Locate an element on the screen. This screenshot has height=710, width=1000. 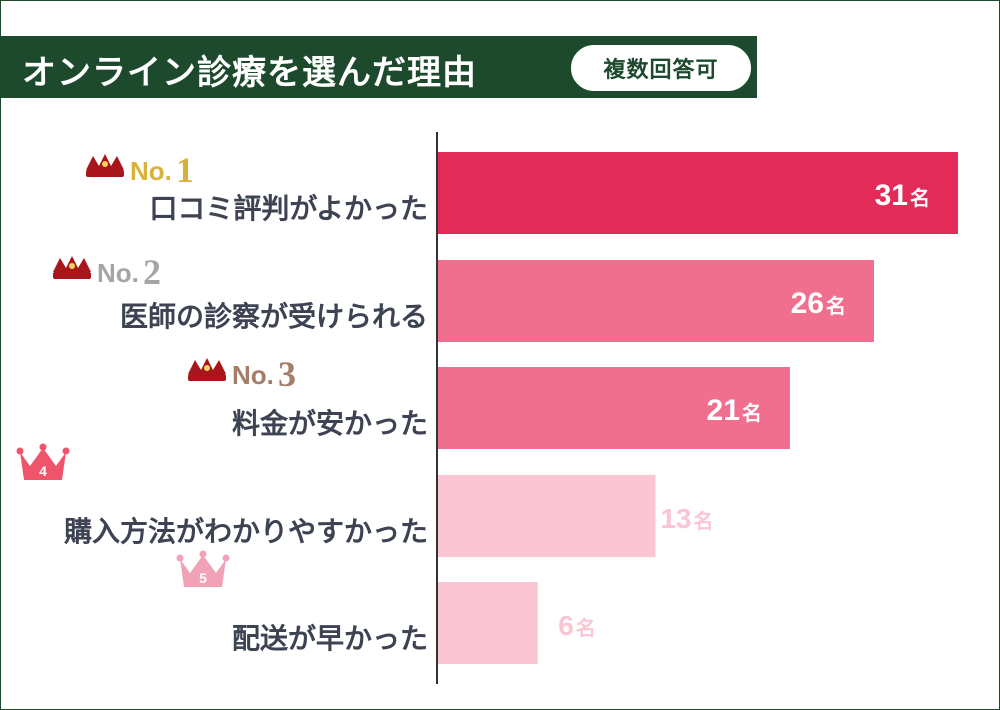
value-label-4: 13 is located at coordinates (675, 518).